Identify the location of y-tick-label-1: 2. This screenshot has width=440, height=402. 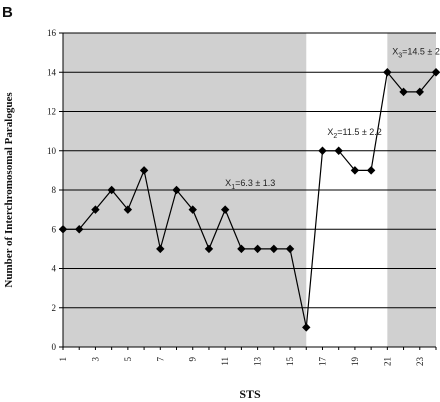
(54, 308).